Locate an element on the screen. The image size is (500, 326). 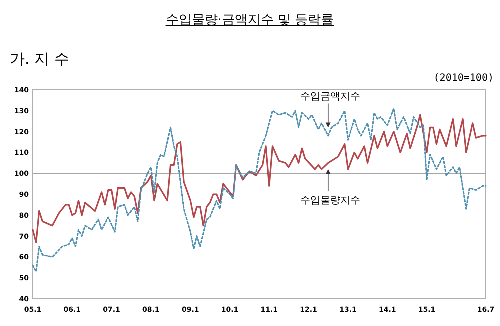
annotation: 수입물량지수 is located at coordinates (330, 200).